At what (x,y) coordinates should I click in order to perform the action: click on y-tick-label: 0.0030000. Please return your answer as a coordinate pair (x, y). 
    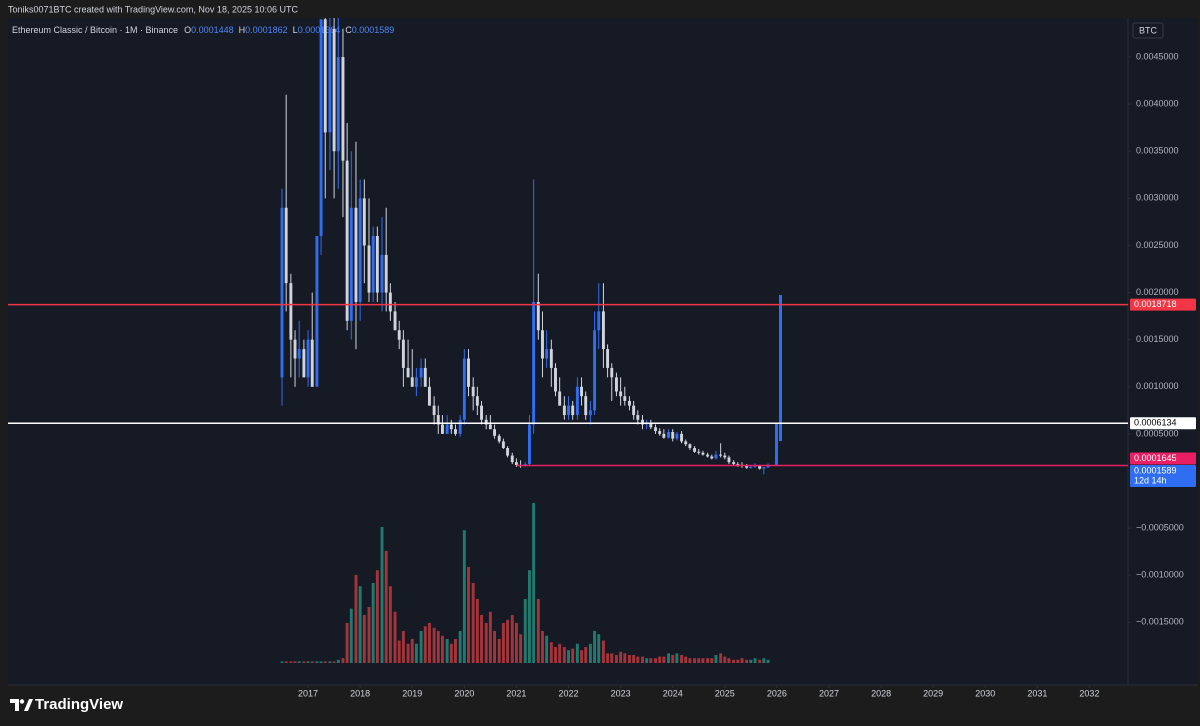
    Looking at the image, I should click on (1157, 198).